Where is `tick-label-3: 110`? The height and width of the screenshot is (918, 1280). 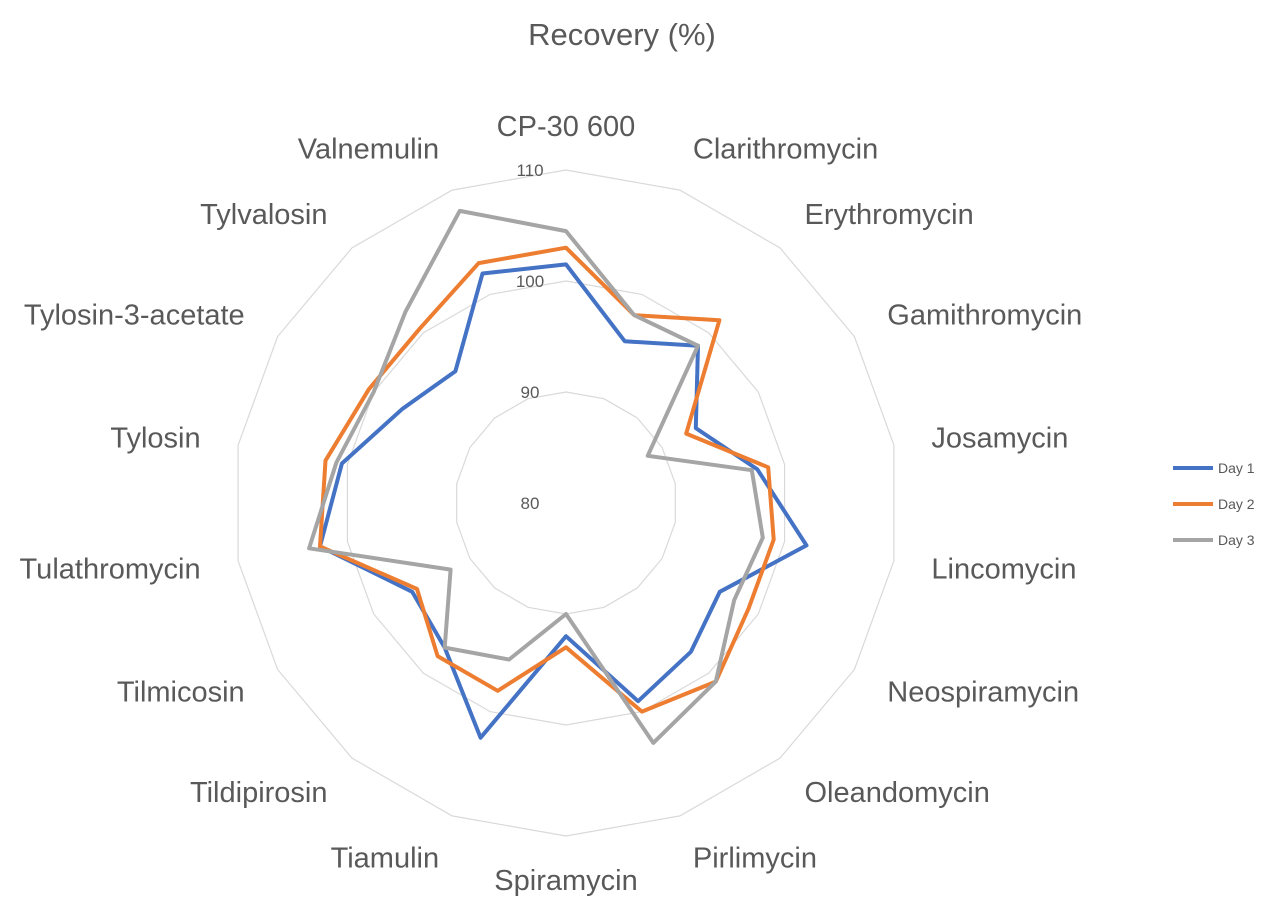 tick-label-3: 110 is located at coordinates (529, 170).